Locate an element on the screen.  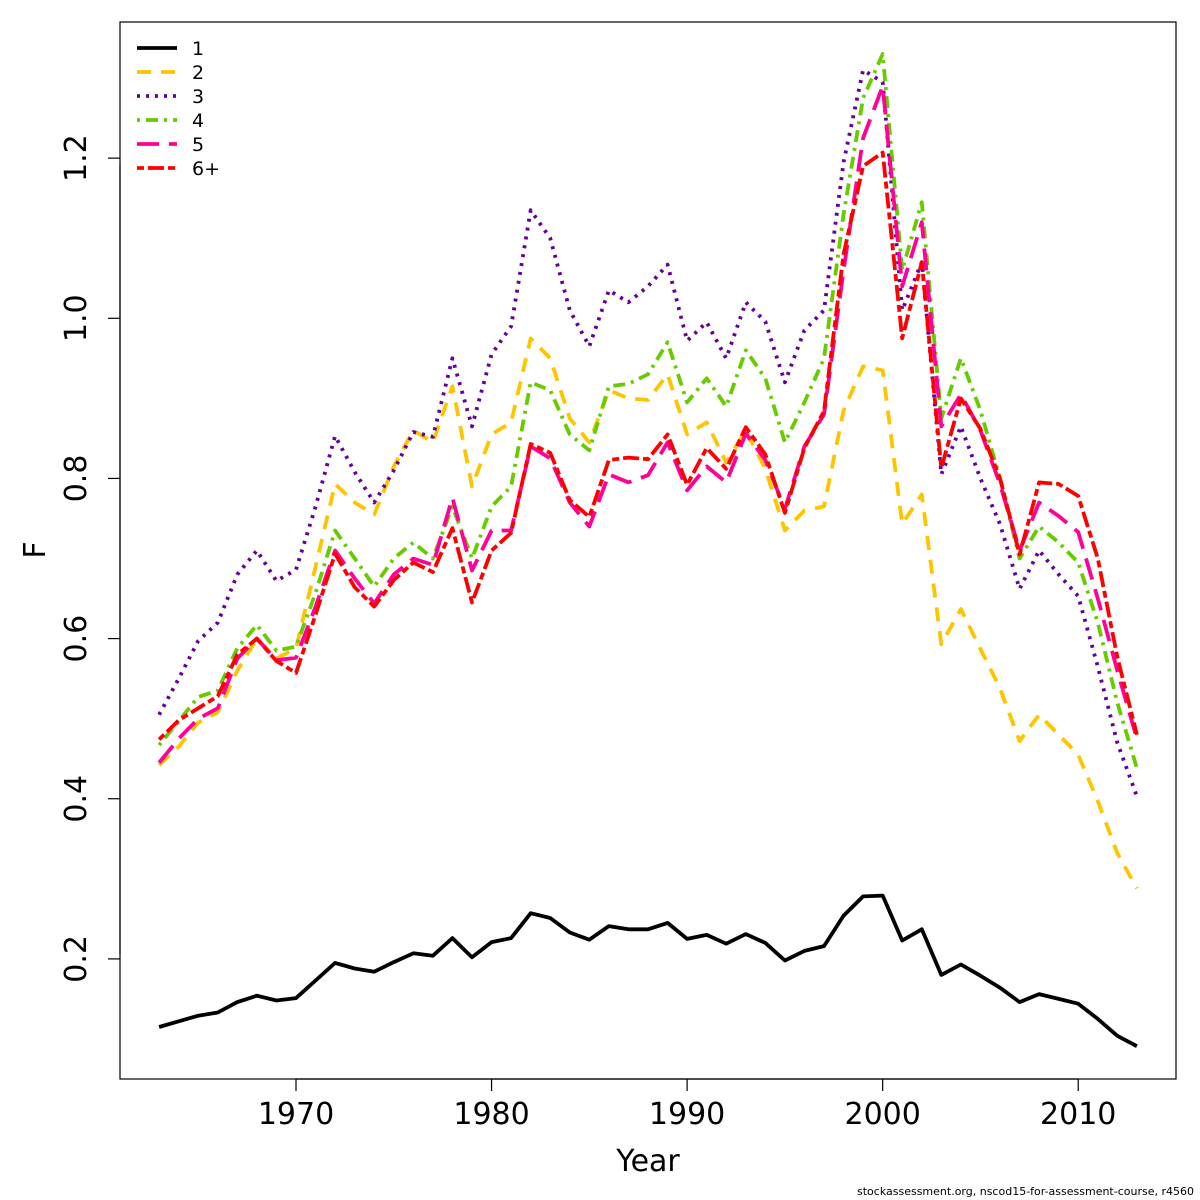
y-tick-label: 0.8 is located at coordinates (76, 479).